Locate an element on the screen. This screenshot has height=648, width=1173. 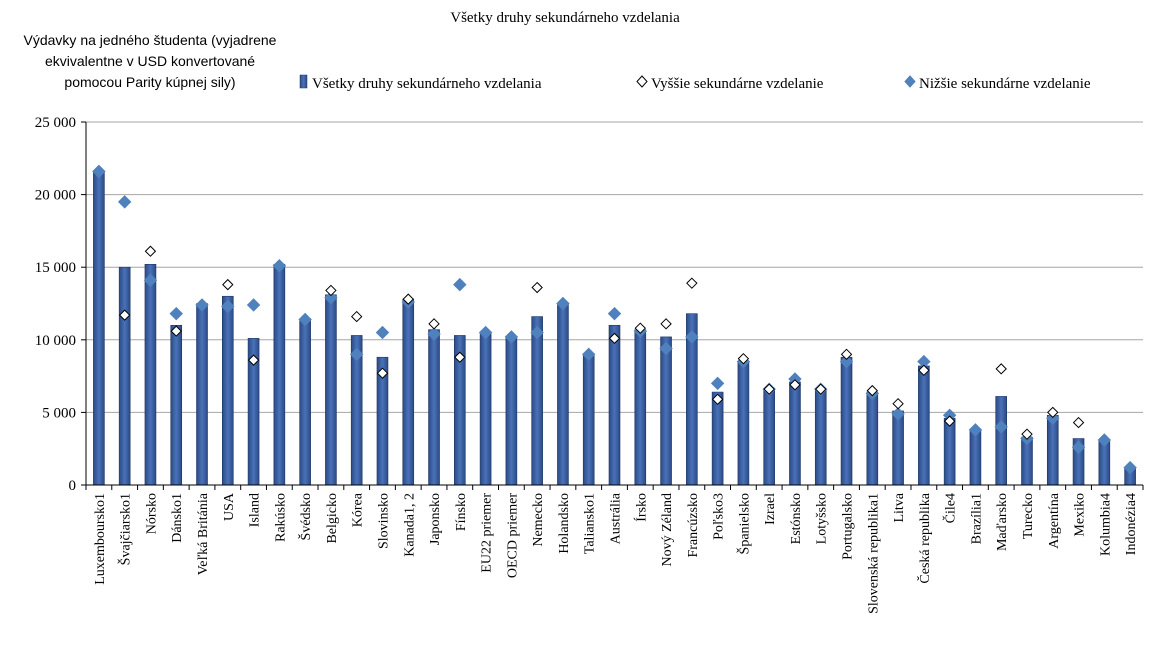
category-label: Veľká Británia is located at coordinates (203, 533).